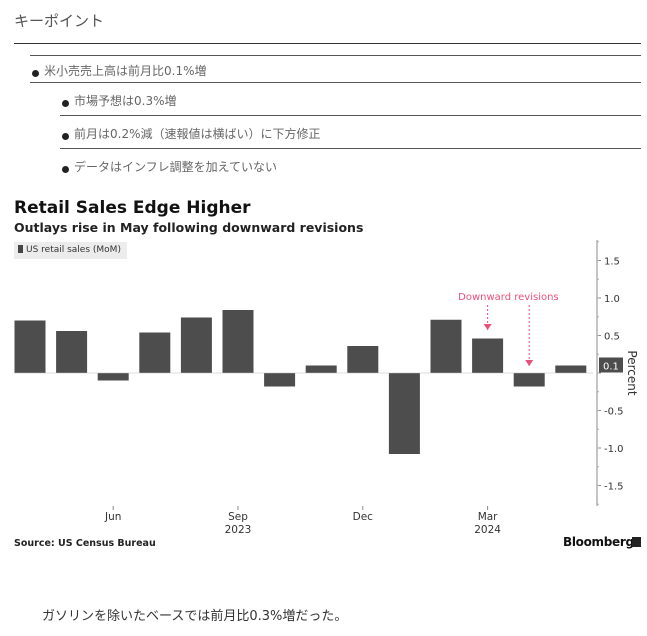 Image resolution: width=647 pixels, height=636 pixels. Describe the element at coordinates (238, 517) in the screenshot. I see `x-tick-label-Sep: Sep` at that location.